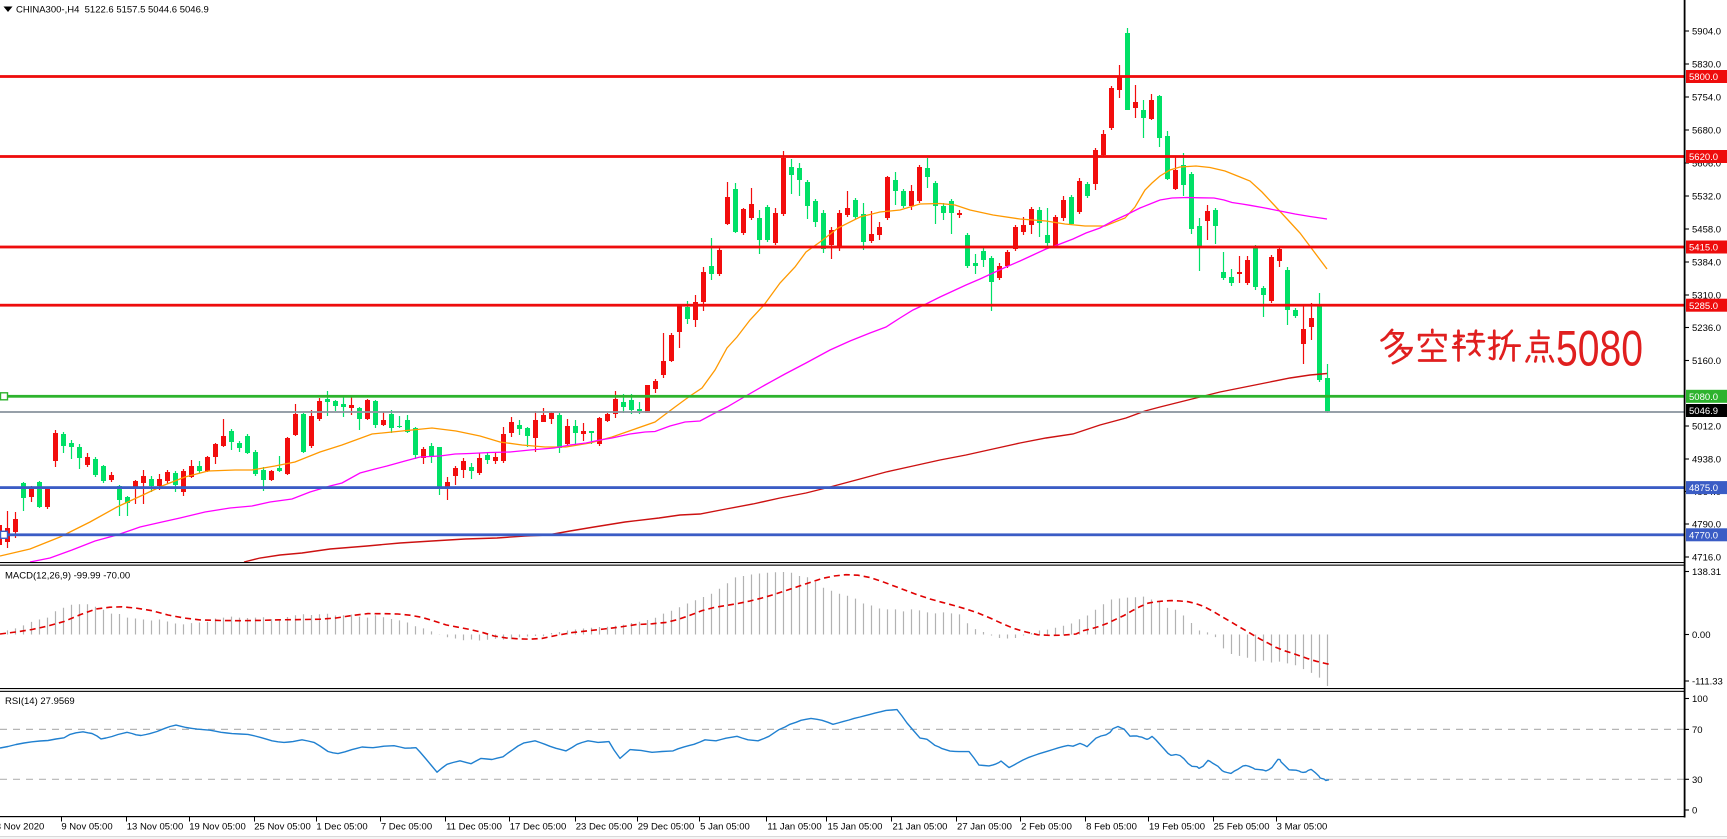 This screenshot has height=839, width=1727. Describe the element at coordinates (984, 826) in the screenshot. I see `svg-text: 27 Jan 05:00` at that location.